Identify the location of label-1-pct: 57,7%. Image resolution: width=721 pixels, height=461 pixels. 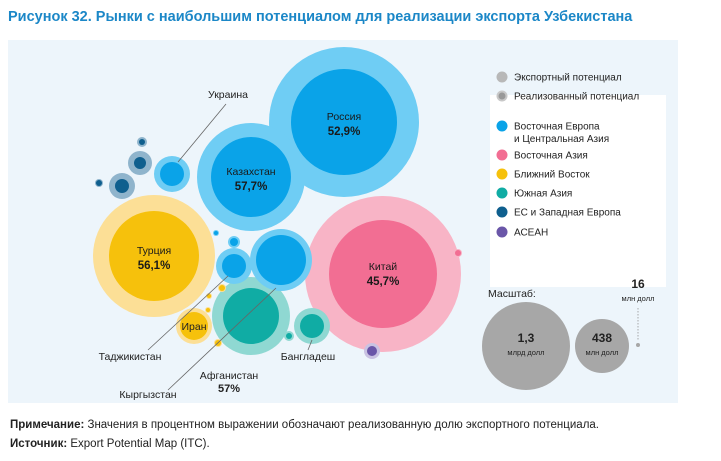
(251, 187).